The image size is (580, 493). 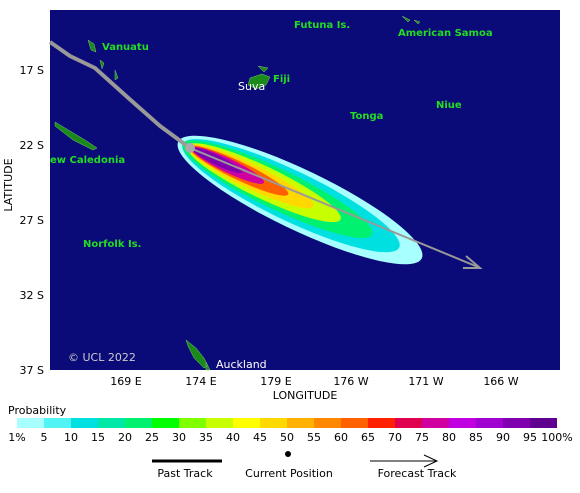 What do you see at coordinates (37, 410) in the screenshot?
I see `colorbar-title: Probability` at bounding box center [37, 410].